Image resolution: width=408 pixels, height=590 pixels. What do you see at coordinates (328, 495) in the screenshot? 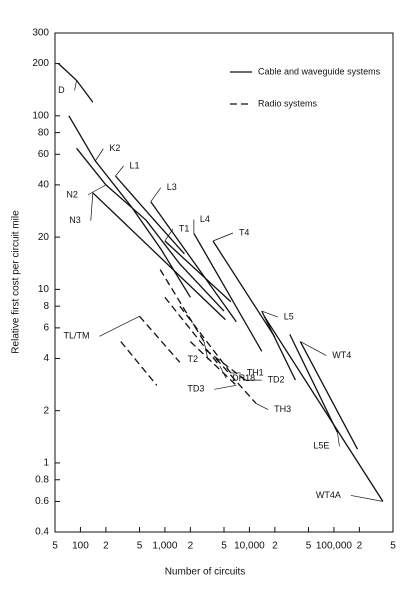
I see `line-label: WT4A` at bounding box center [328, 495].